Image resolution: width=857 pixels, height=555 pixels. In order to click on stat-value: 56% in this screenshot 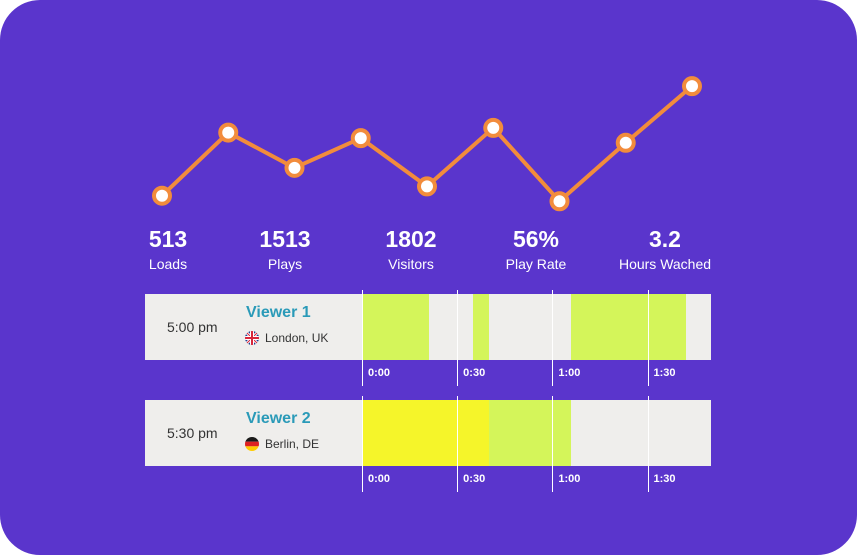, I will do `click(536, 239)`.